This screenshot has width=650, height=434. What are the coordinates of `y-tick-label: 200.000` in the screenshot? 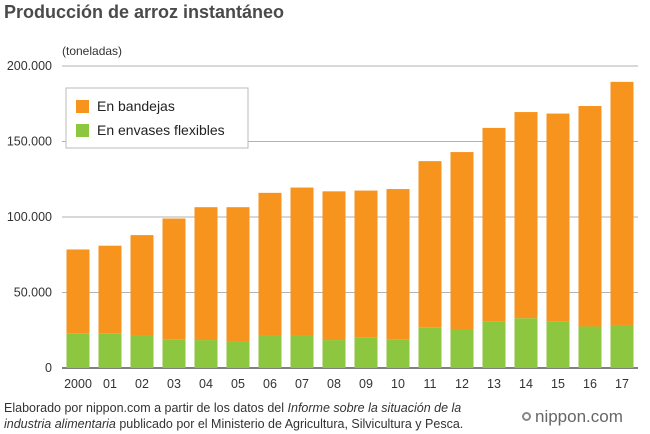 It's located at (29, 66).